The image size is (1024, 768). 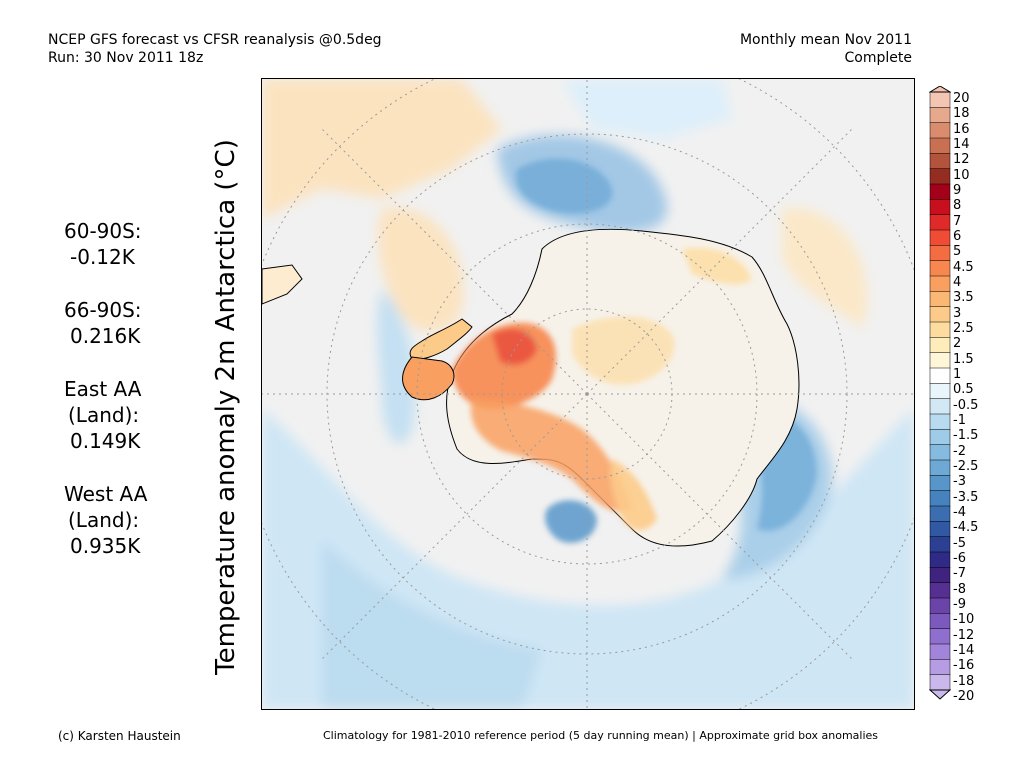 I want to click on colorbar-tick-label: 1.5, so click(x=963, y=359).